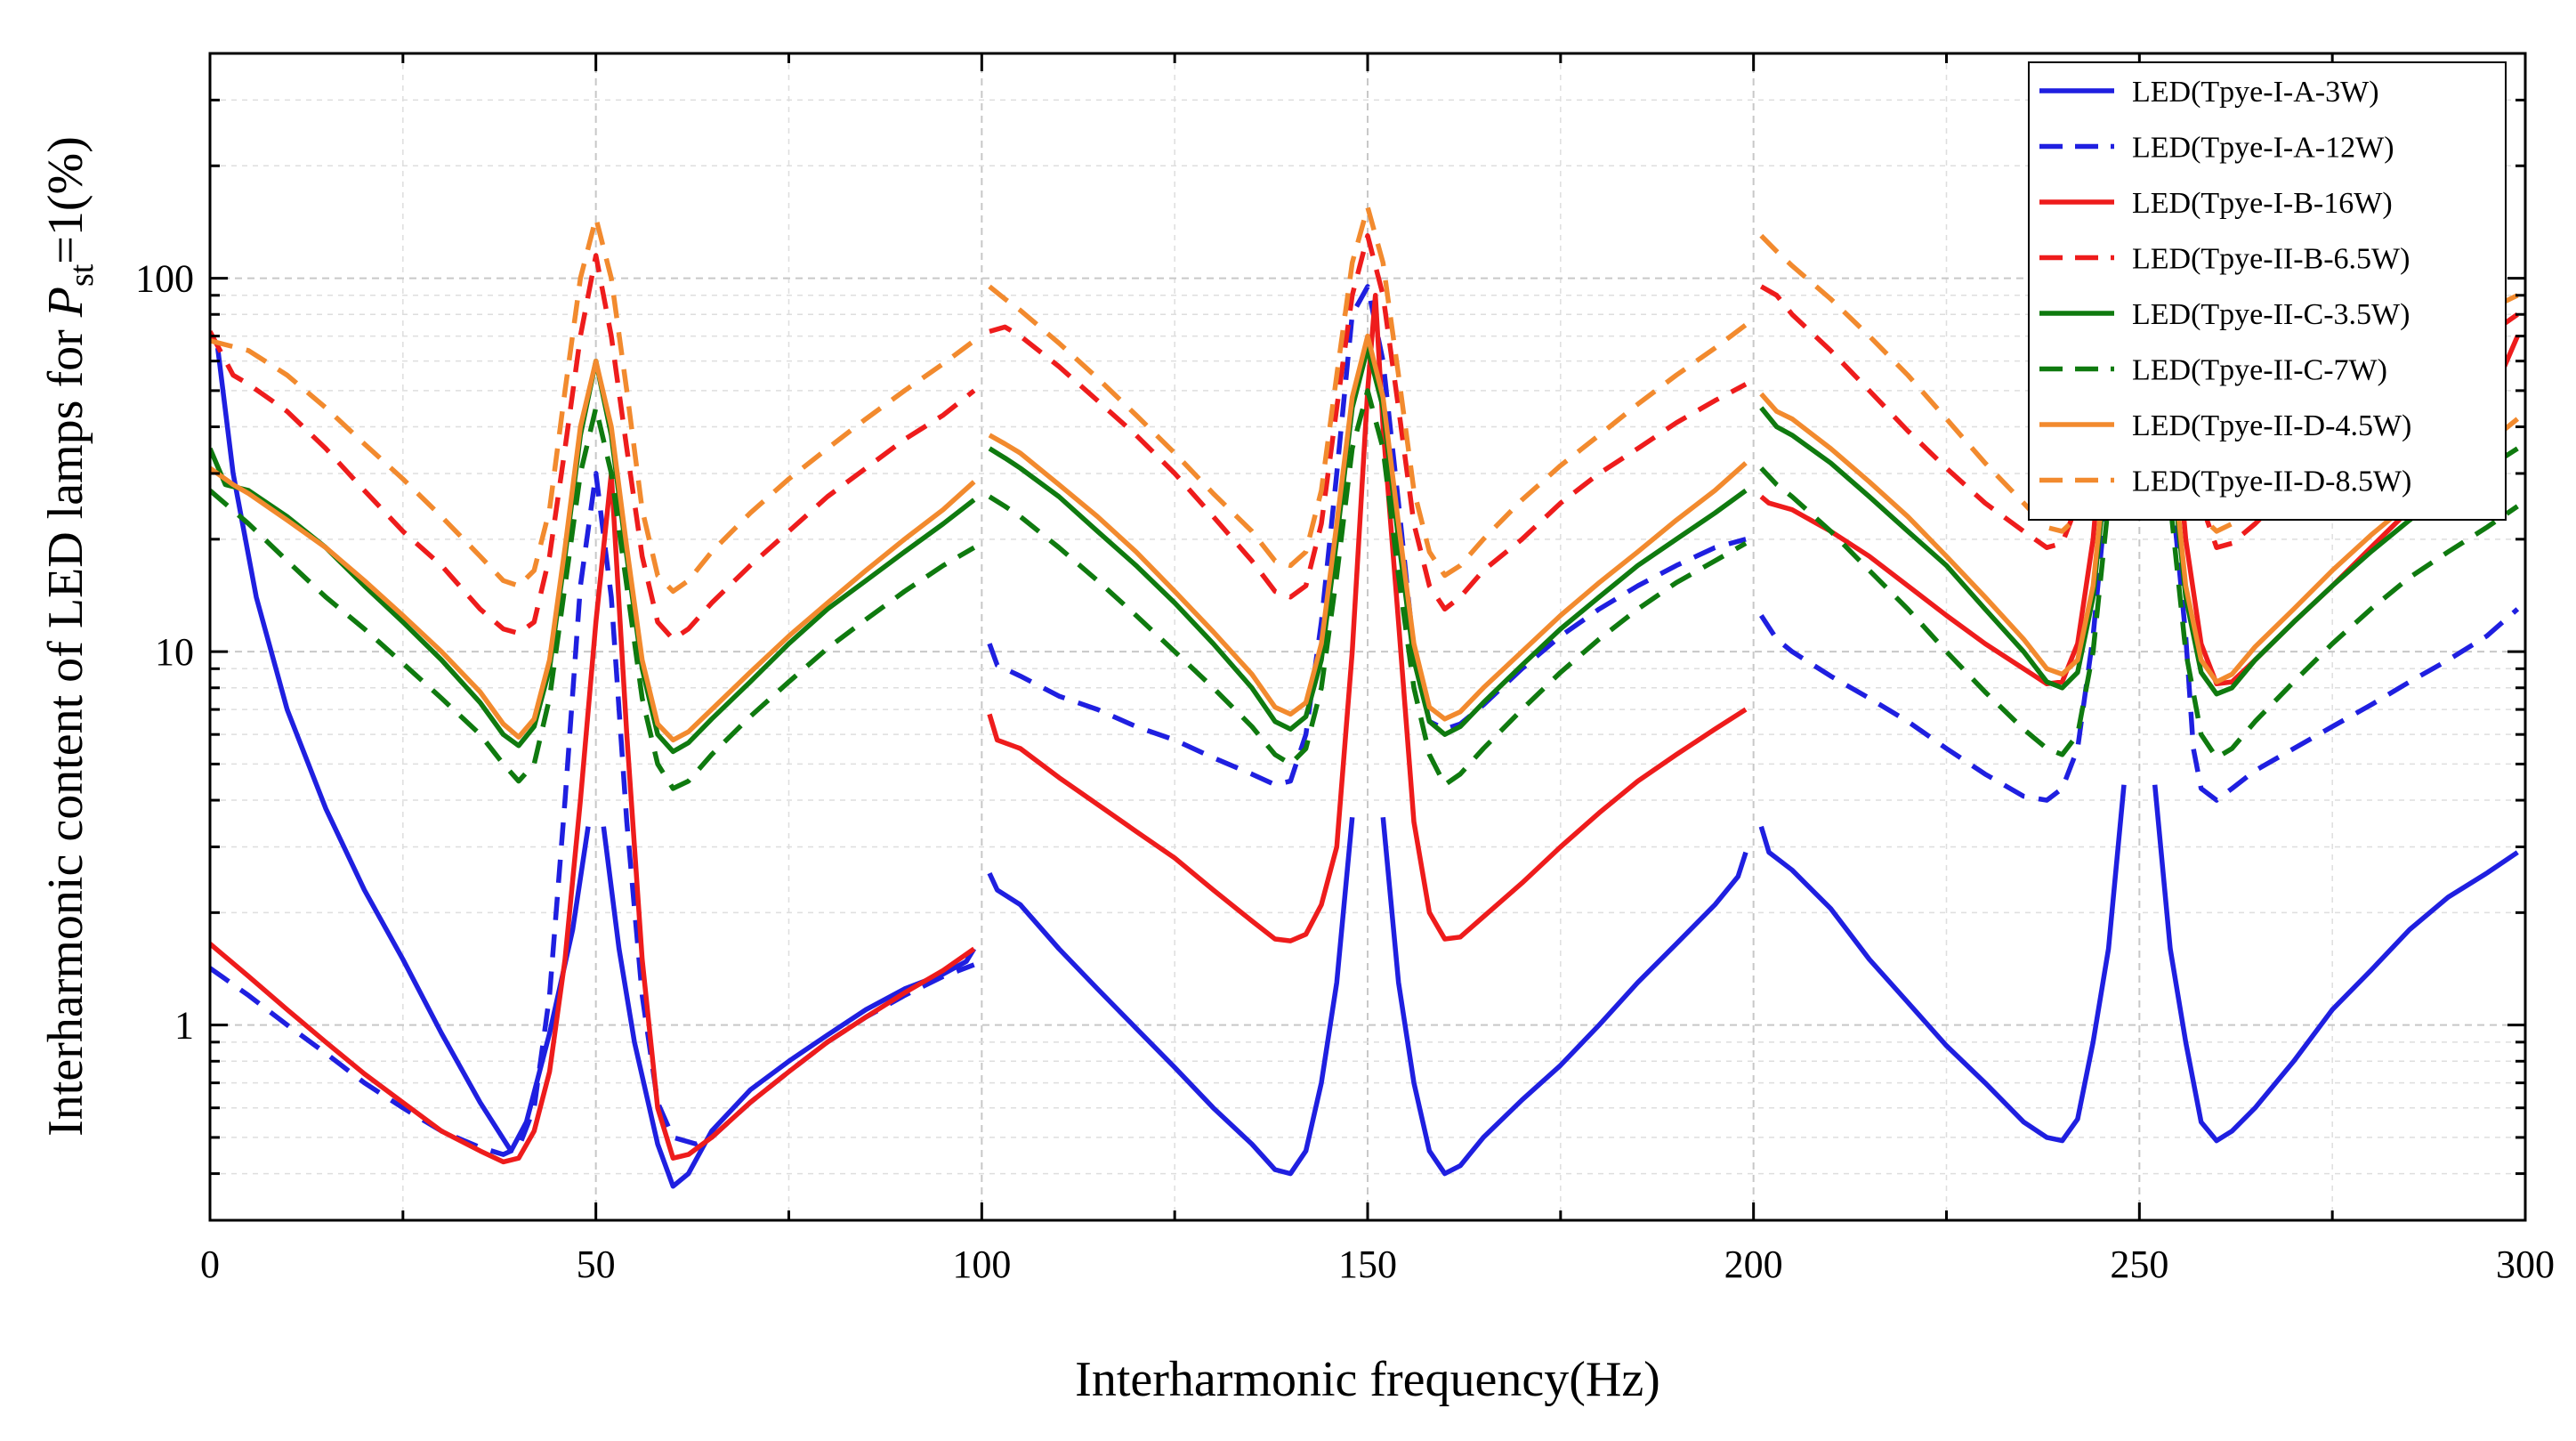 The height and width of the screenshot is (1441, 2576). What do you see at coordinates (2259, 370) in the screenshot?
I see `legend-label: LED(Tpye-II-C-7W)` at bounding box center [2259, 370].